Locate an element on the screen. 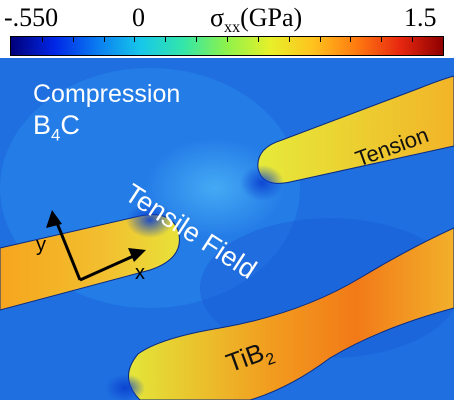  colorbar-header: -.550 0 σxx(GPa) 1.5 is located at coordinates (227, 18).